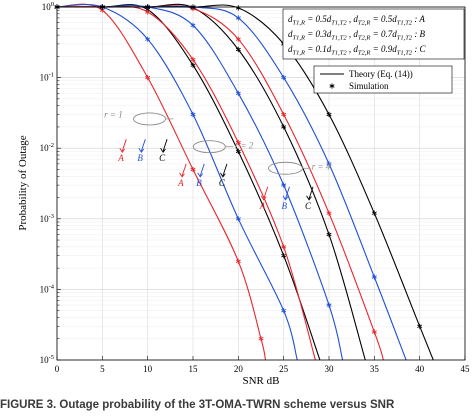 Image resolution: width=474 pixels, height=417 pixels. Describe the element at coordinates (51, 357) in the screenshot. I see `y-tick-exponent: -5` at that location.